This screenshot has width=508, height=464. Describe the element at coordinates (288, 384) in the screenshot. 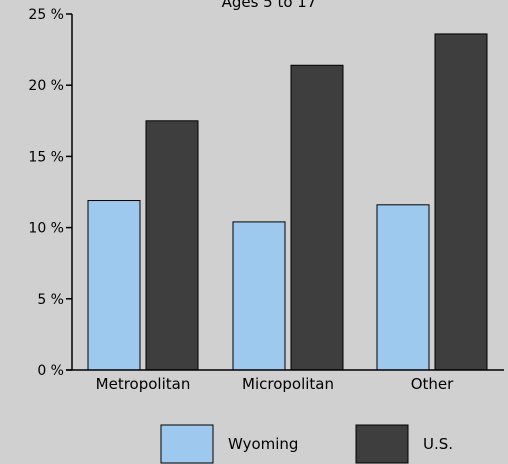

I see `x-tick-label: Micropolitan` at that location.